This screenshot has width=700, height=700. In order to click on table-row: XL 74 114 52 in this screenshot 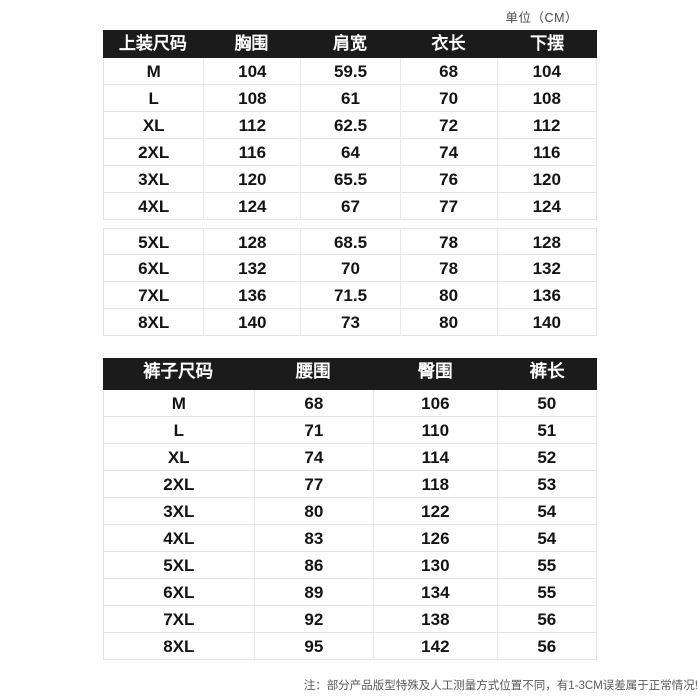, I will do `click(350, 457)`.